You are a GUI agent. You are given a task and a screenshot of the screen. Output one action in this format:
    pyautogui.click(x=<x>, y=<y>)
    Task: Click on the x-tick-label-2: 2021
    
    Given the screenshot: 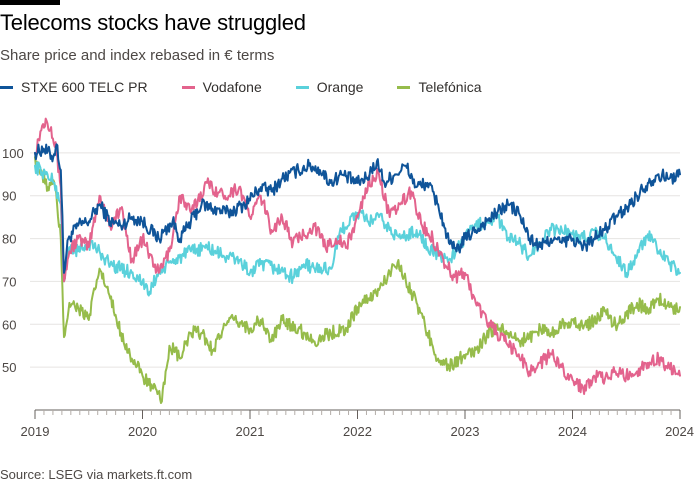 What is the action you would take?
    pyautogui.click(x=250, y=431)
    